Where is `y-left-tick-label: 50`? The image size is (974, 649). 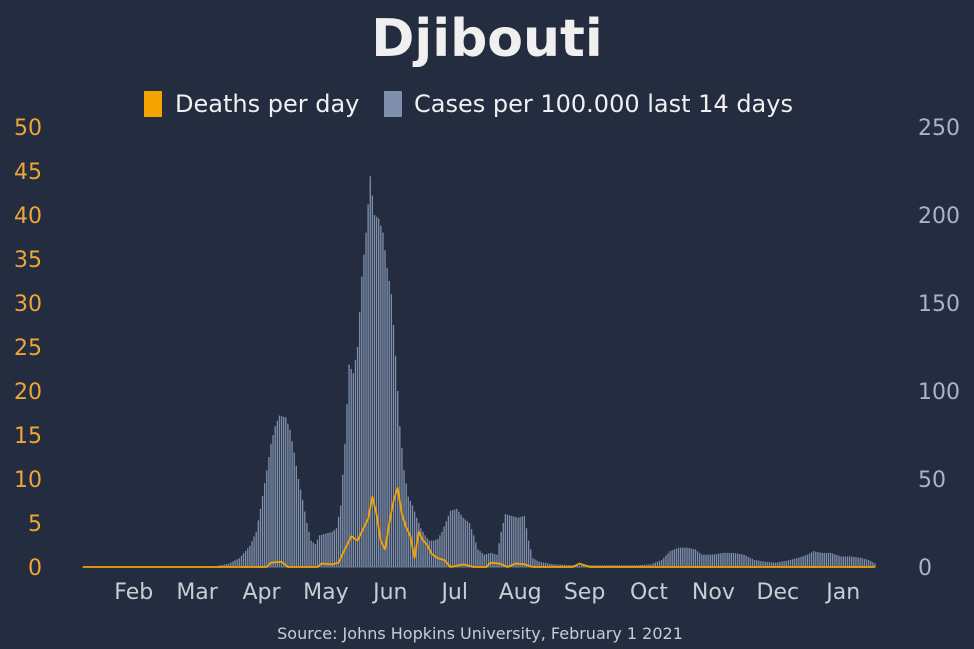 y-left-tick-label: 50 is located at coordinates (28, 128).